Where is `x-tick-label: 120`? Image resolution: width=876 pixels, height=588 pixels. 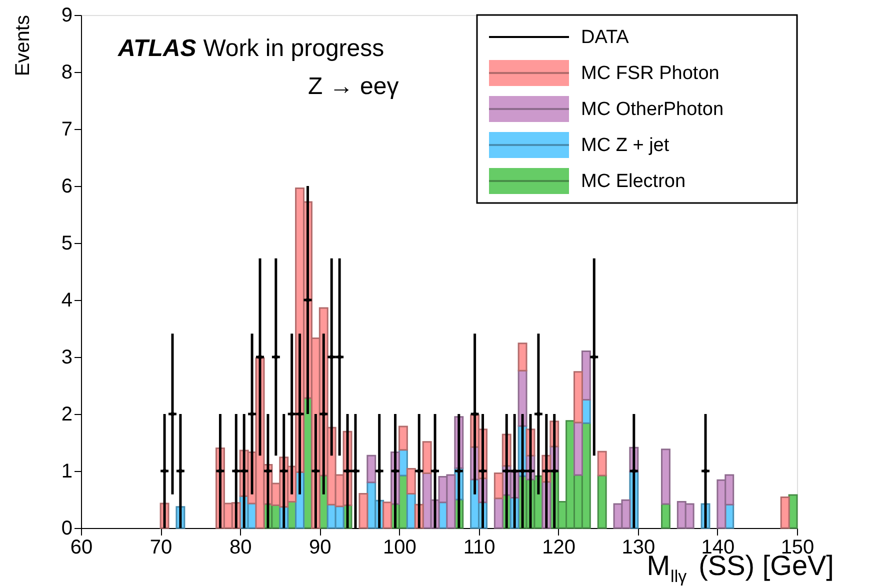 x-tick-label: 120 is located at coordinates (559, 547).